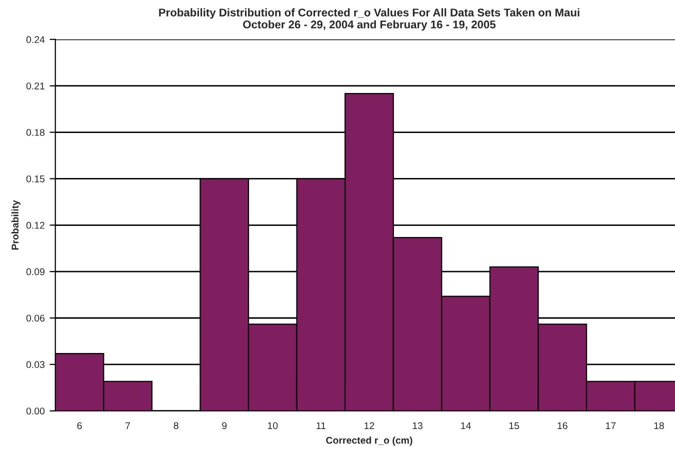  What do you see at coordinates (369, 426) in the screenshot?
I see `x-tick-label: 12` at bounding box center [369, 426].